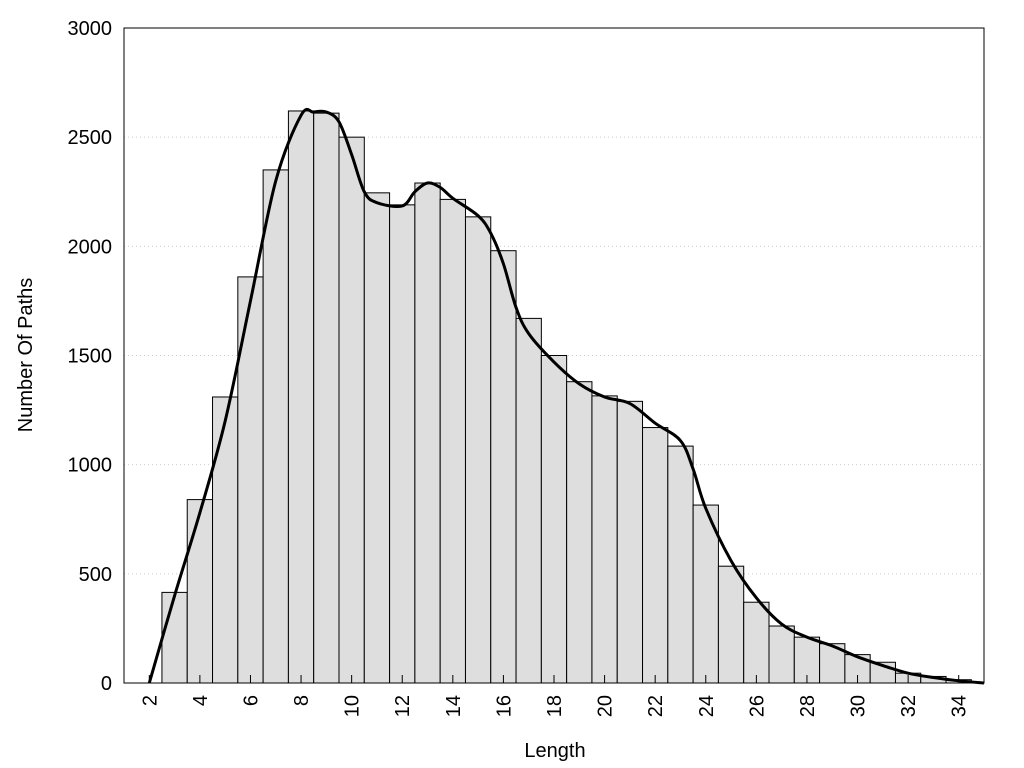  Describe the element at coordinates (555, 706) in the screenshot. I see `x-tick-label: 18` at that location.